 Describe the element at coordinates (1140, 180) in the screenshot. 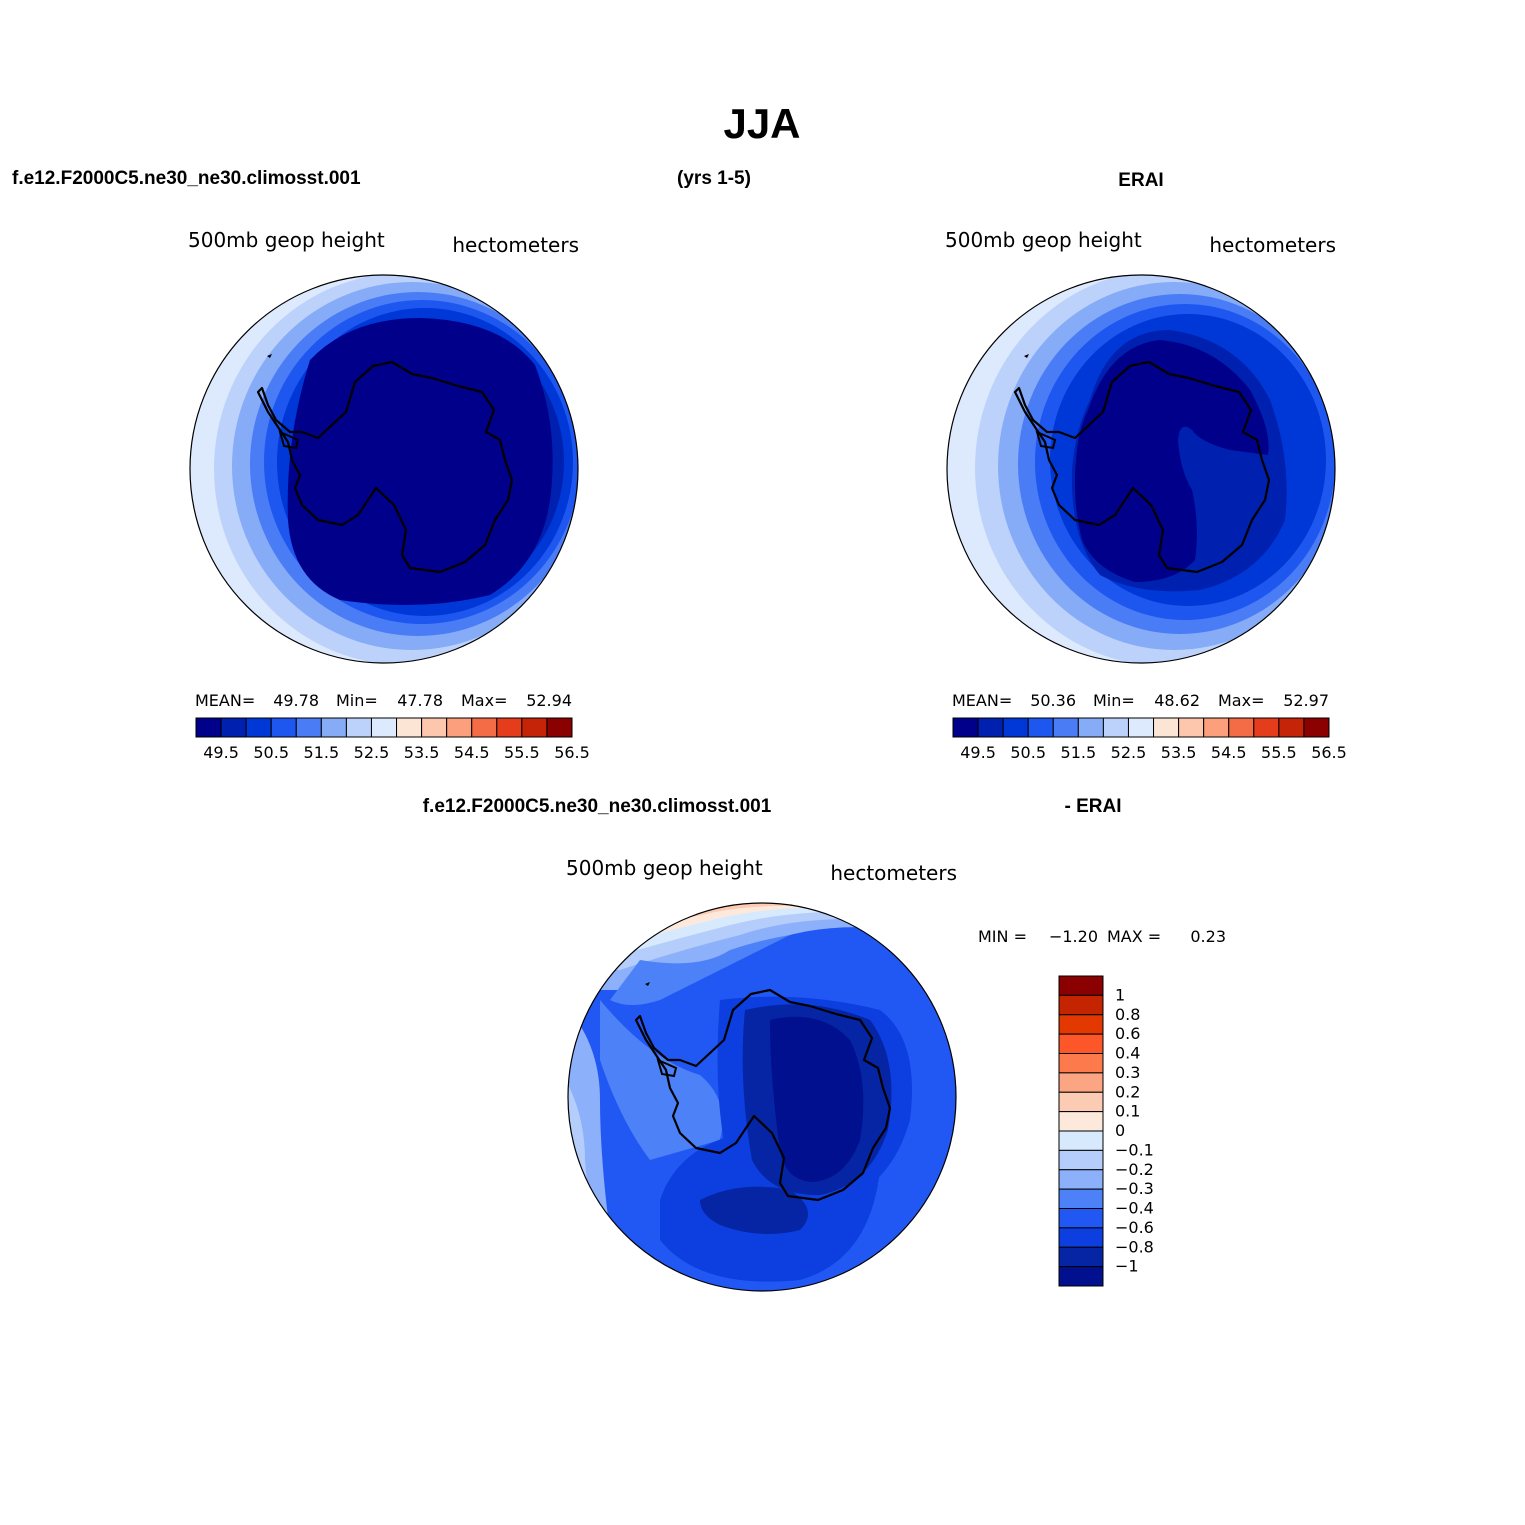

I see `header-right-title: ERAI` at that location.